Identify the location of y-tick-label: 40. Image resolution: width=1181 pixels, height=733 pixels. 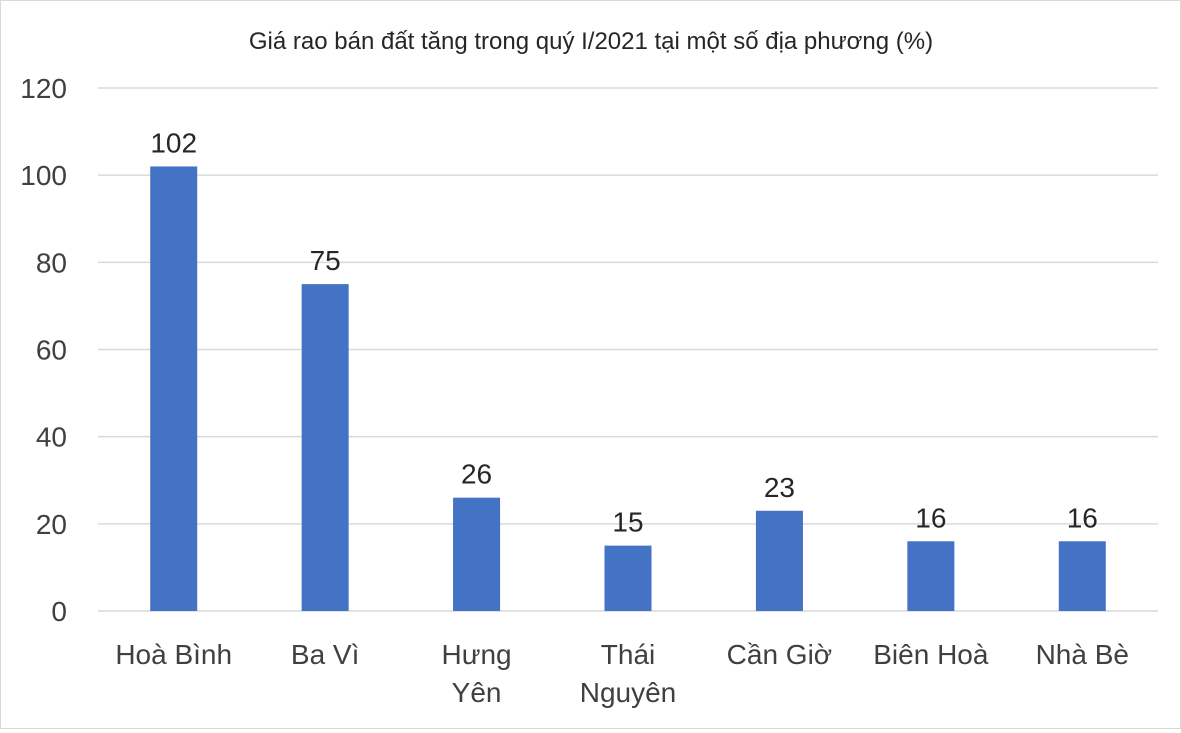
(51, 437).